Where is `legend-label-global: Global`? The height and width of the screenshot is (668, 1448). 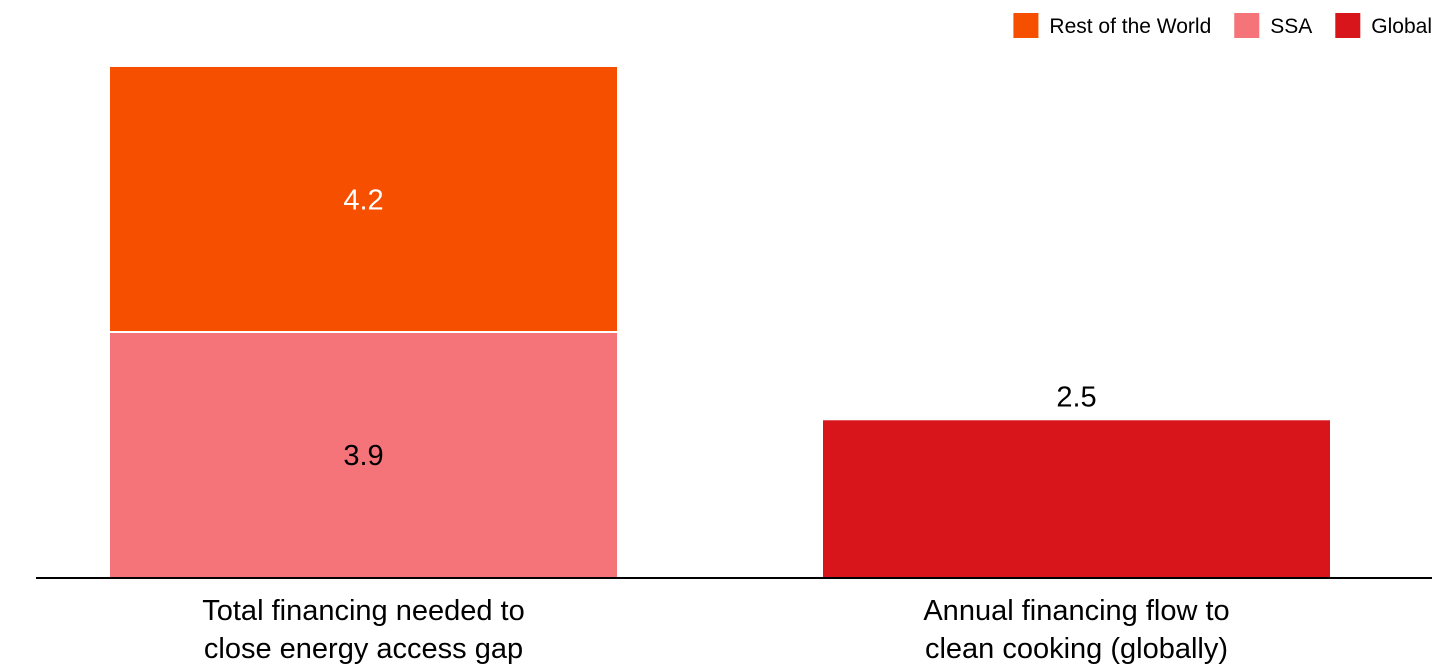 legend-label-global: Global is located at coordinates (1401, 26).